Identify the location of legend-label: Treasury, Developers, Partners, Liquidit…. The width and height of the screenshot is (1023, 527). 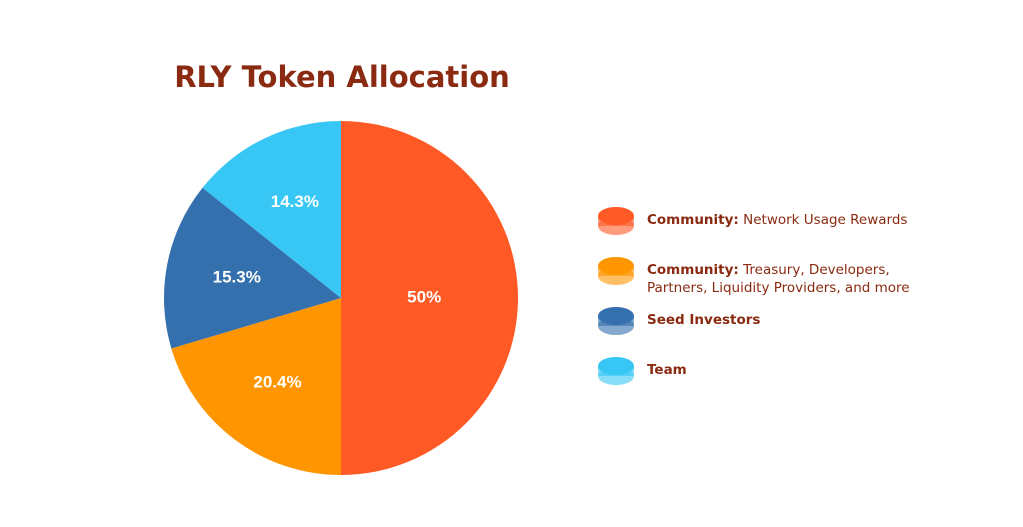
(778, 279).